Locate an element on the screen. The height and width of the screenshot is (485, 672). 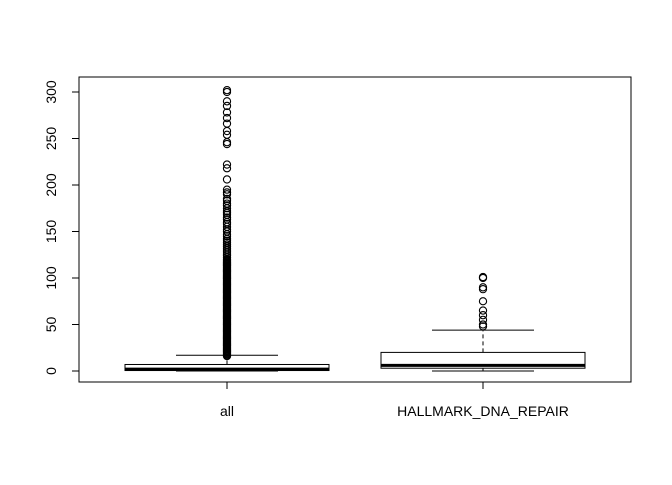
x-tick-label: all is located at coordinates (227, 411).